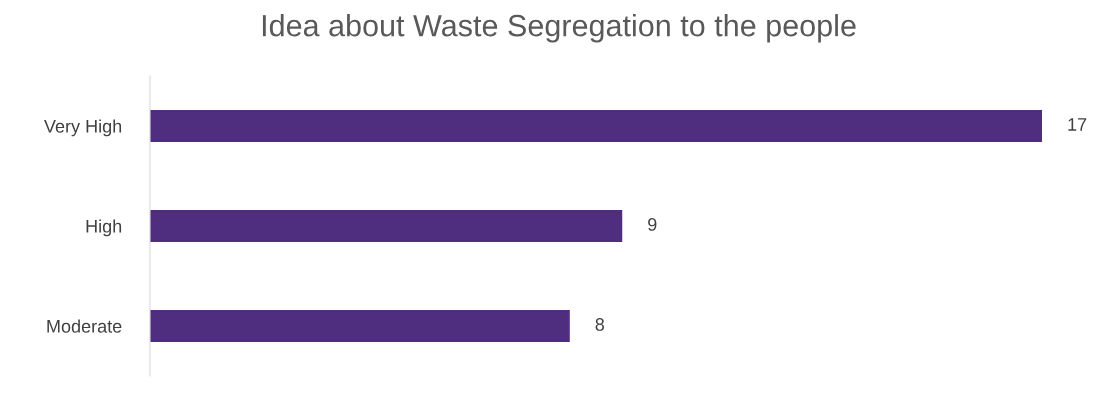 The image size is (1117, 404). I want to click on chart-title: Idea about Waste Segregation to the people, so click(559, 28).